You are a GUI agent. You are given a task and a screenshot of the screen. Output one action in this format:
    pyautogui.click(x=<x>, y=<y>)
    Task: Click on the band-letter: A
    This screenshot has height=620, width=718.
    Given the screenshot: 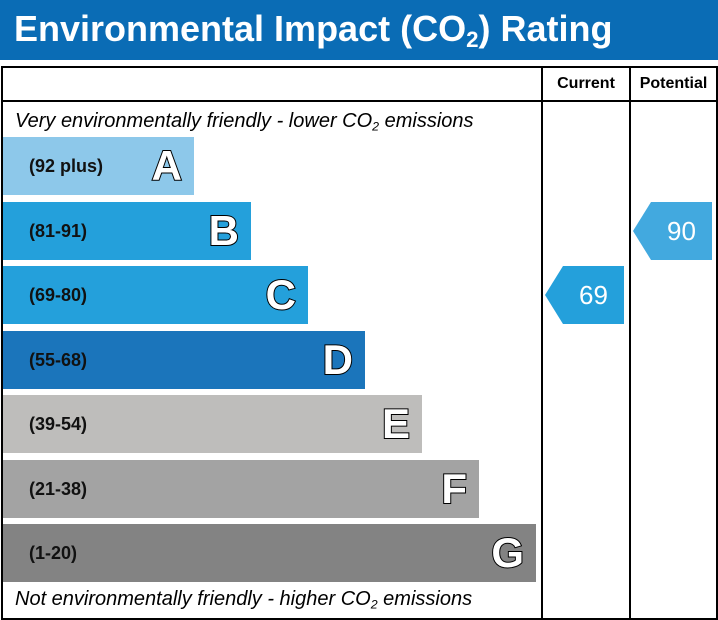 What is the action you would take?
    pyautogui.click(x=167, y=165)
    